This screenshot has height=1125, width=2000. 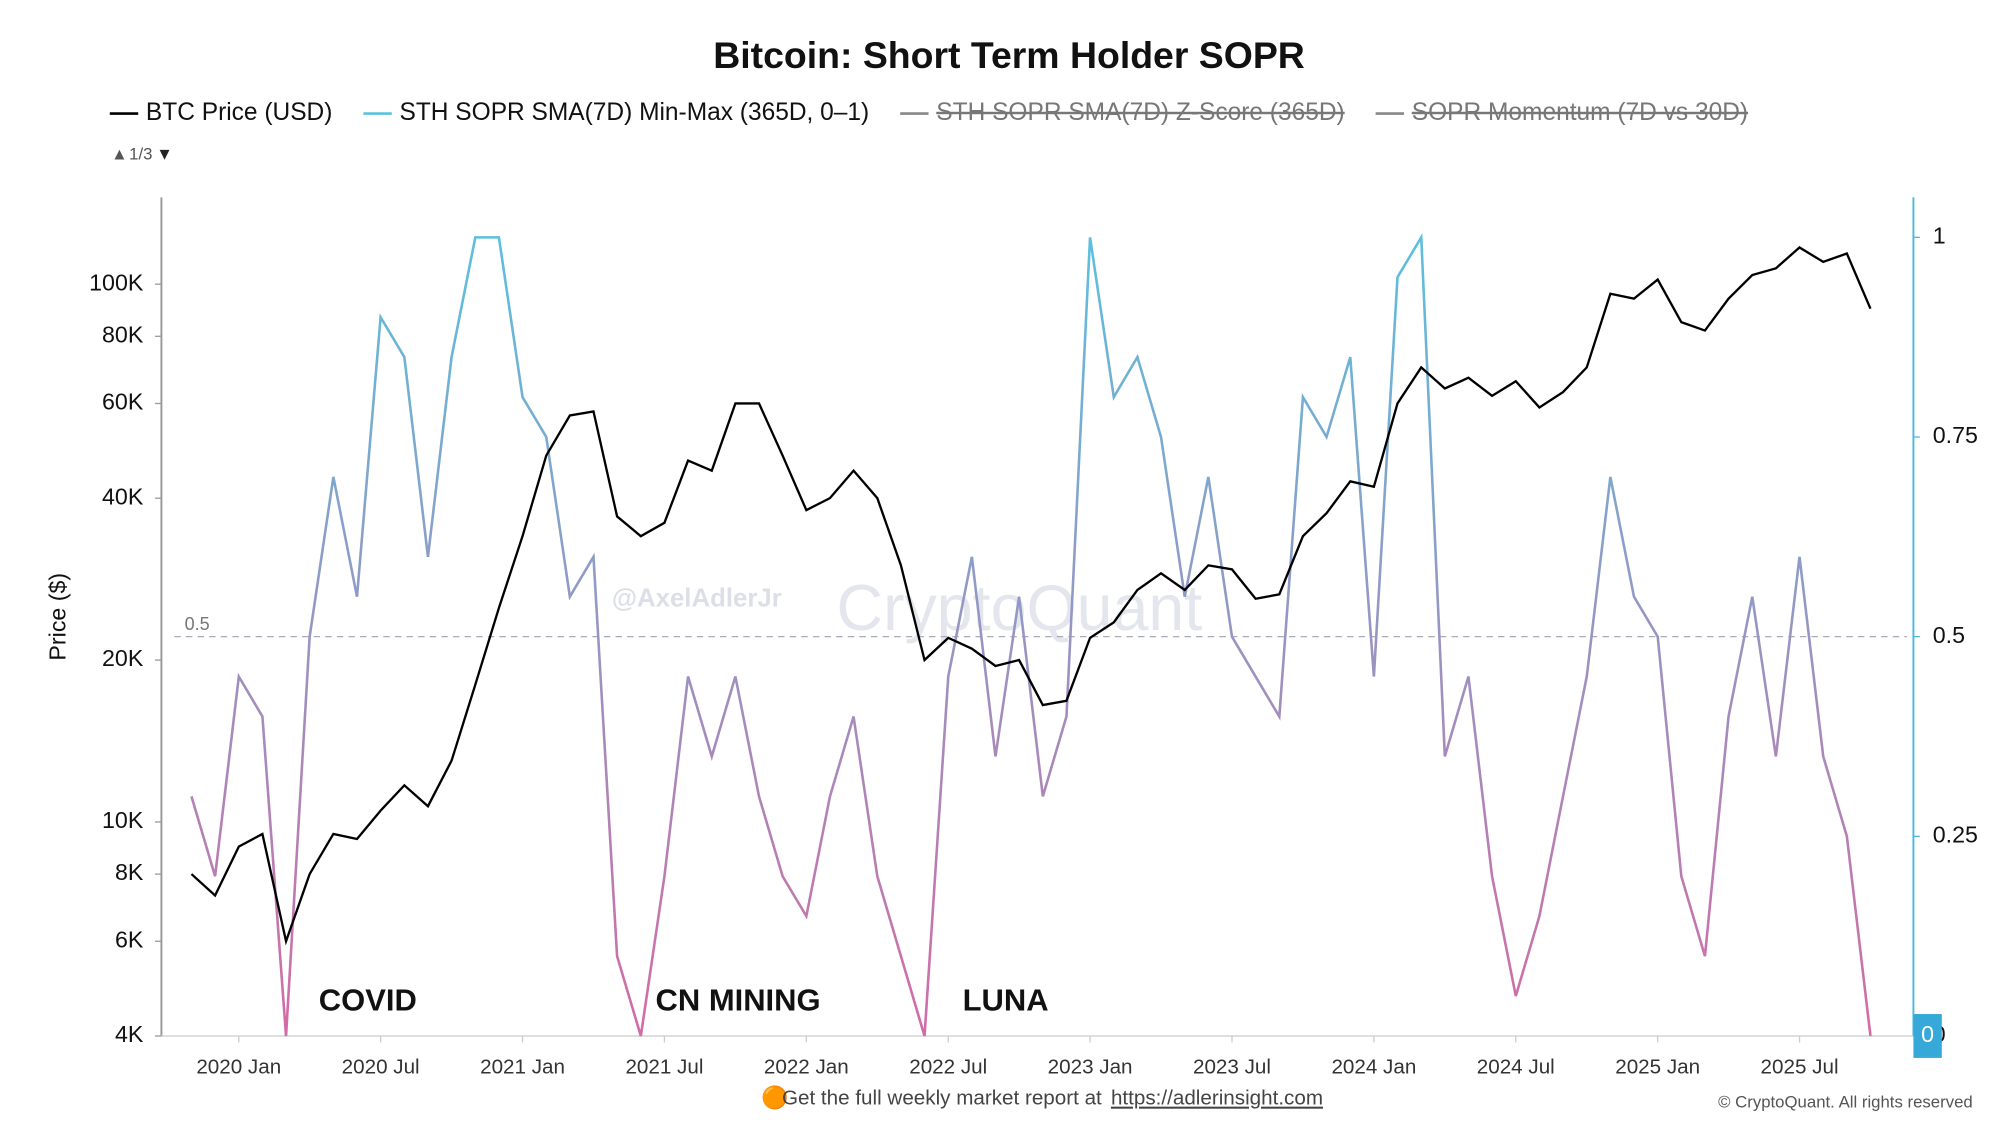 What do you see at coordinates (1800, 1067) in the screenshot?
I see `x-tick-label: 2025 Jul` at bounding box center [1800, 1067].